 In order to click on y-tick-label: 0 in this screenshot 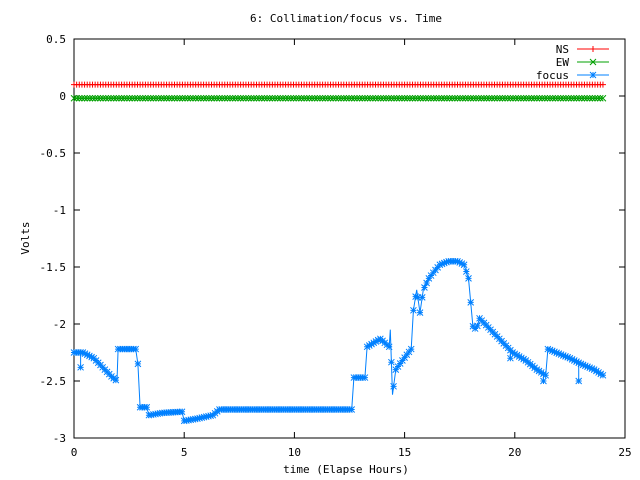, I will do `click(62, 96)`.